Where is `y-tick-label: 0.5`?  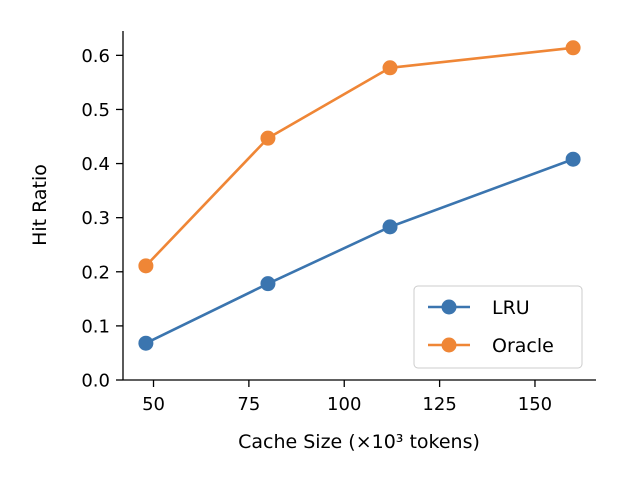 y-tick-label: 0.5 is located at coordinates (95, 110).